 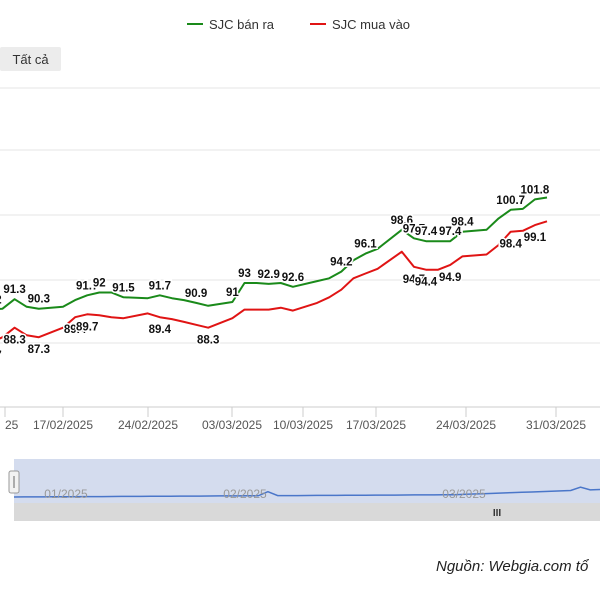 I want to click on data-label: 100.7, so click(x=510, y=201).